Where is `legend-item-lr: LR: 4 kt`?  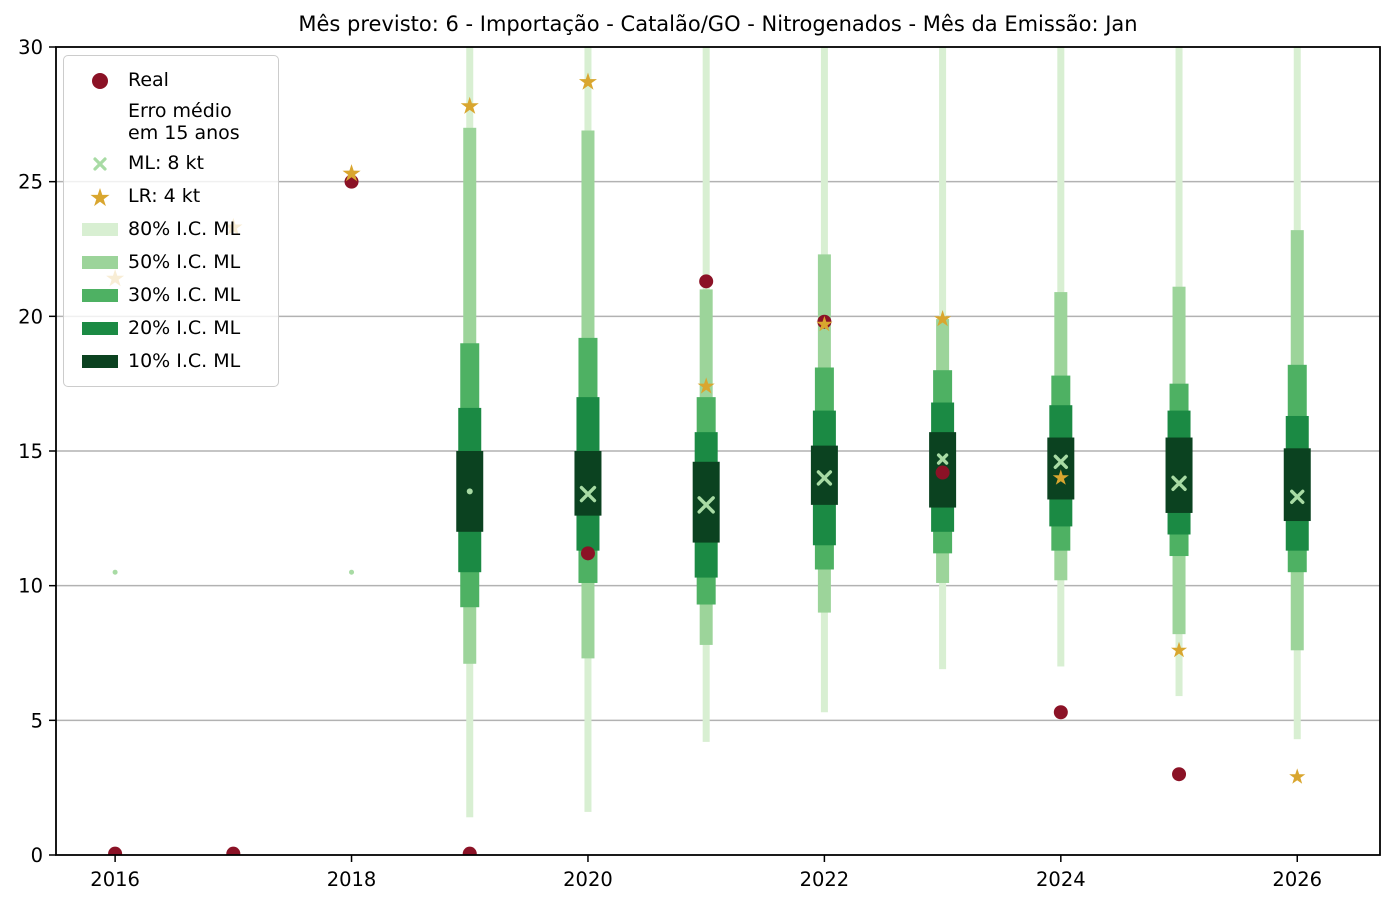
legend-item-lr: LR: 4 kt is located at coordinates (172, 196).